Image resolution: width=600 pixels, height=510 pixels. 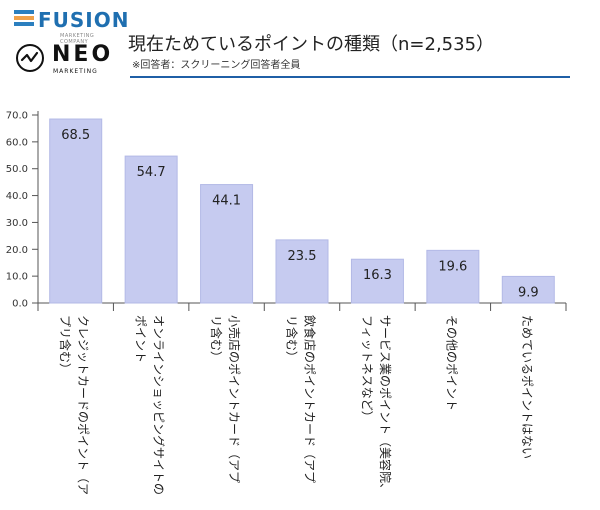 What do you see at coordinates (216, 65) in the screenshot?
I see `chart-subtitle: ※回答者：スクリーニング回答者全員` at bounding box center [216, 65].